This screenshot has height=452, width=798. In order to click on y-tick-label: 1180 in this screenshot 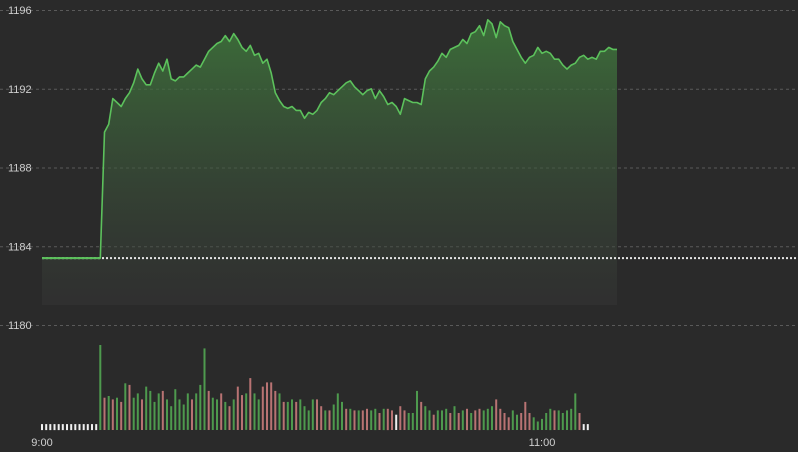, I will do `click(20, 326)`.